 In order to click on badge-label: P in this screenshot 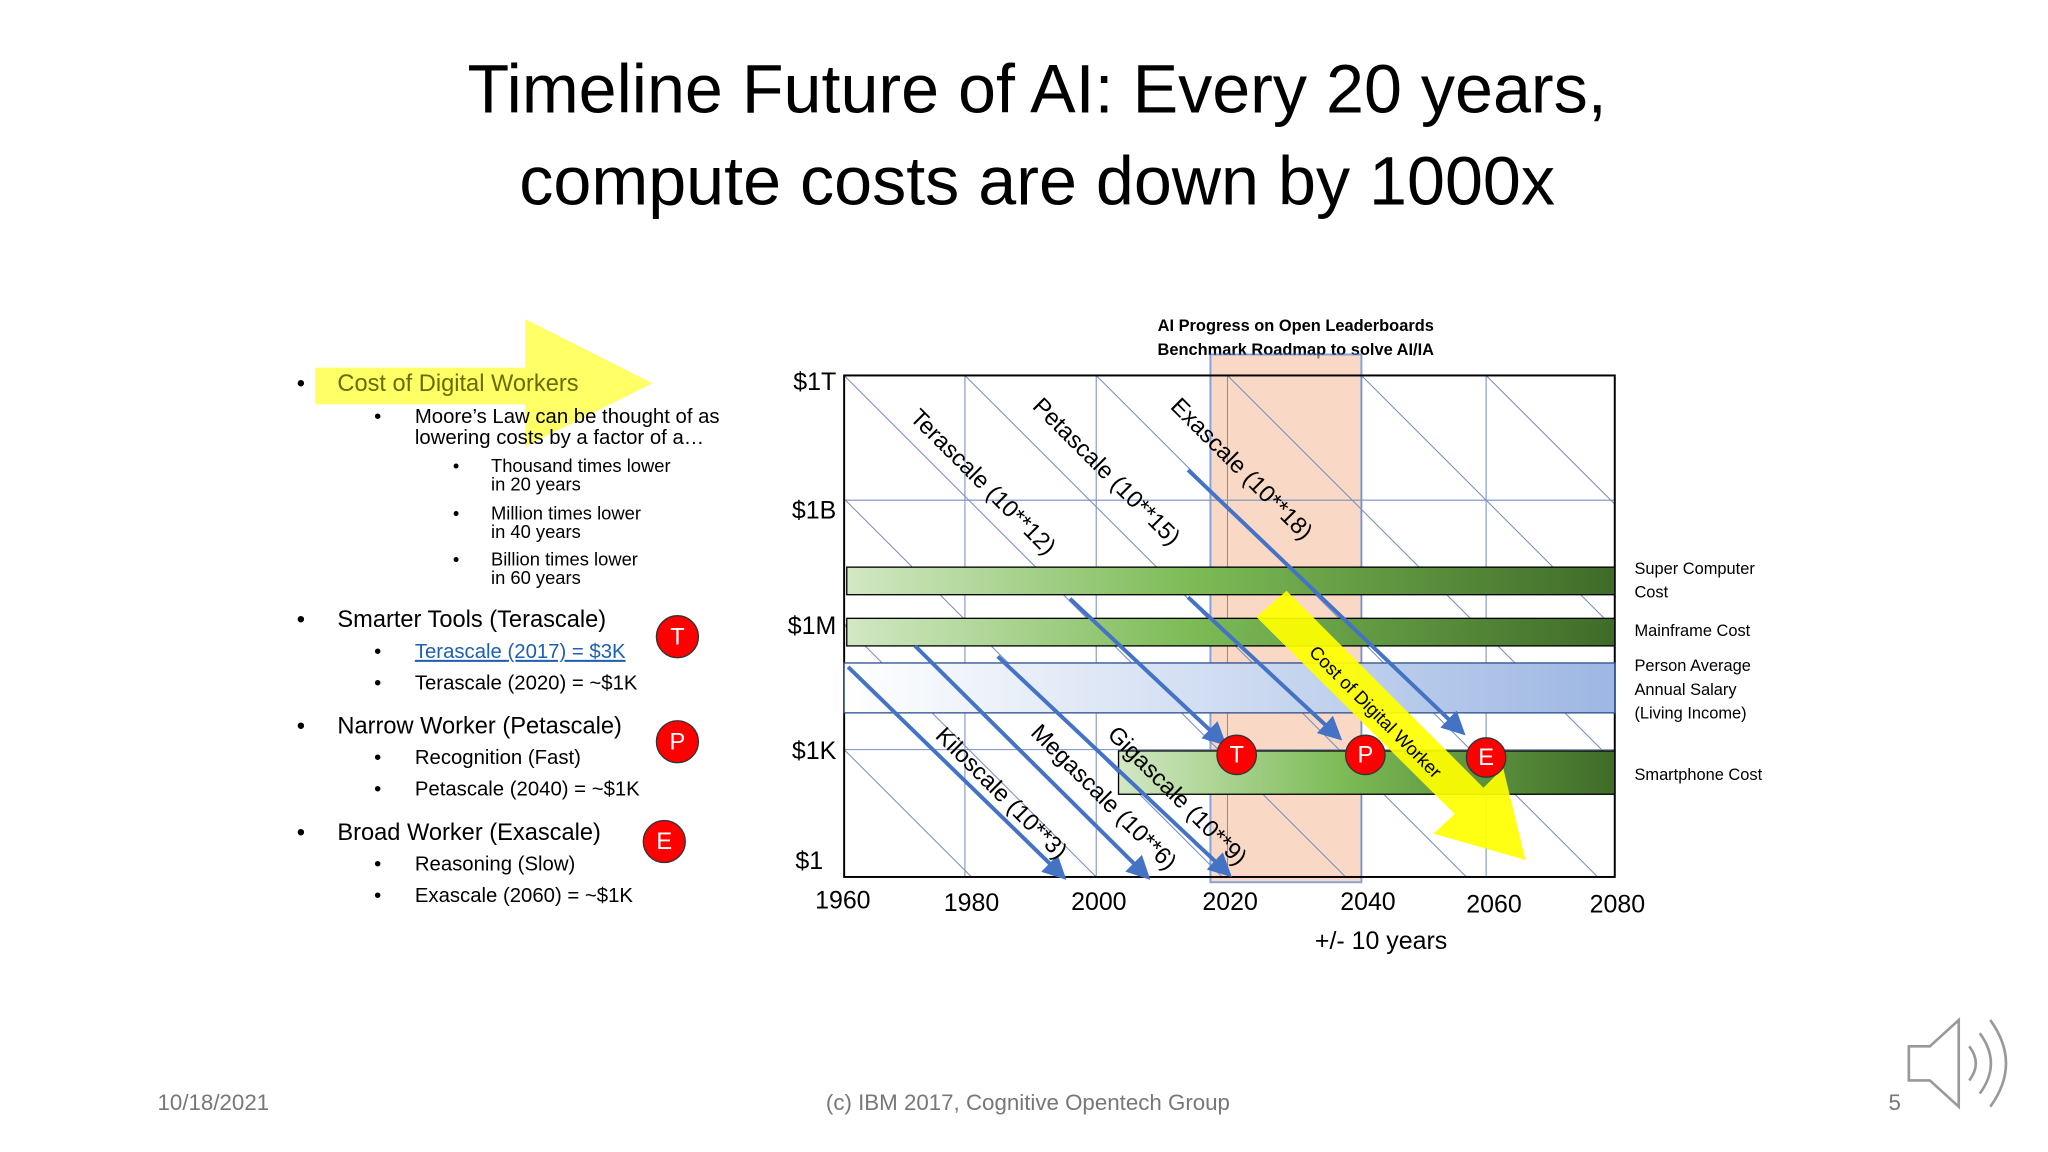, I will do `click(678, 742)`.